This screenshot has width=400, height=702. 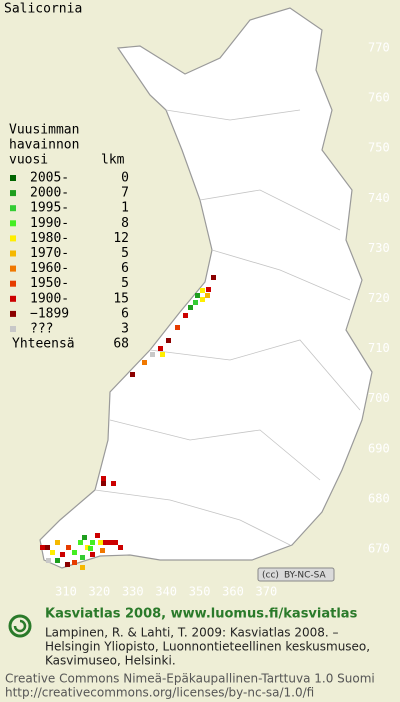 I want to click on grid-y-label: 720, so click(x=379, y=298).